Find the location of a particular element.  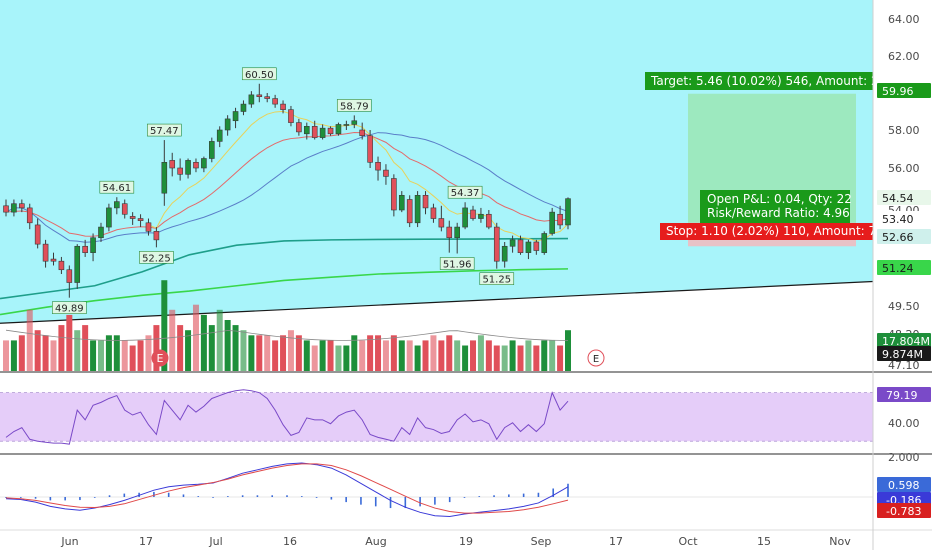

price-label: 51.96 is located at coordinates (457, 265).